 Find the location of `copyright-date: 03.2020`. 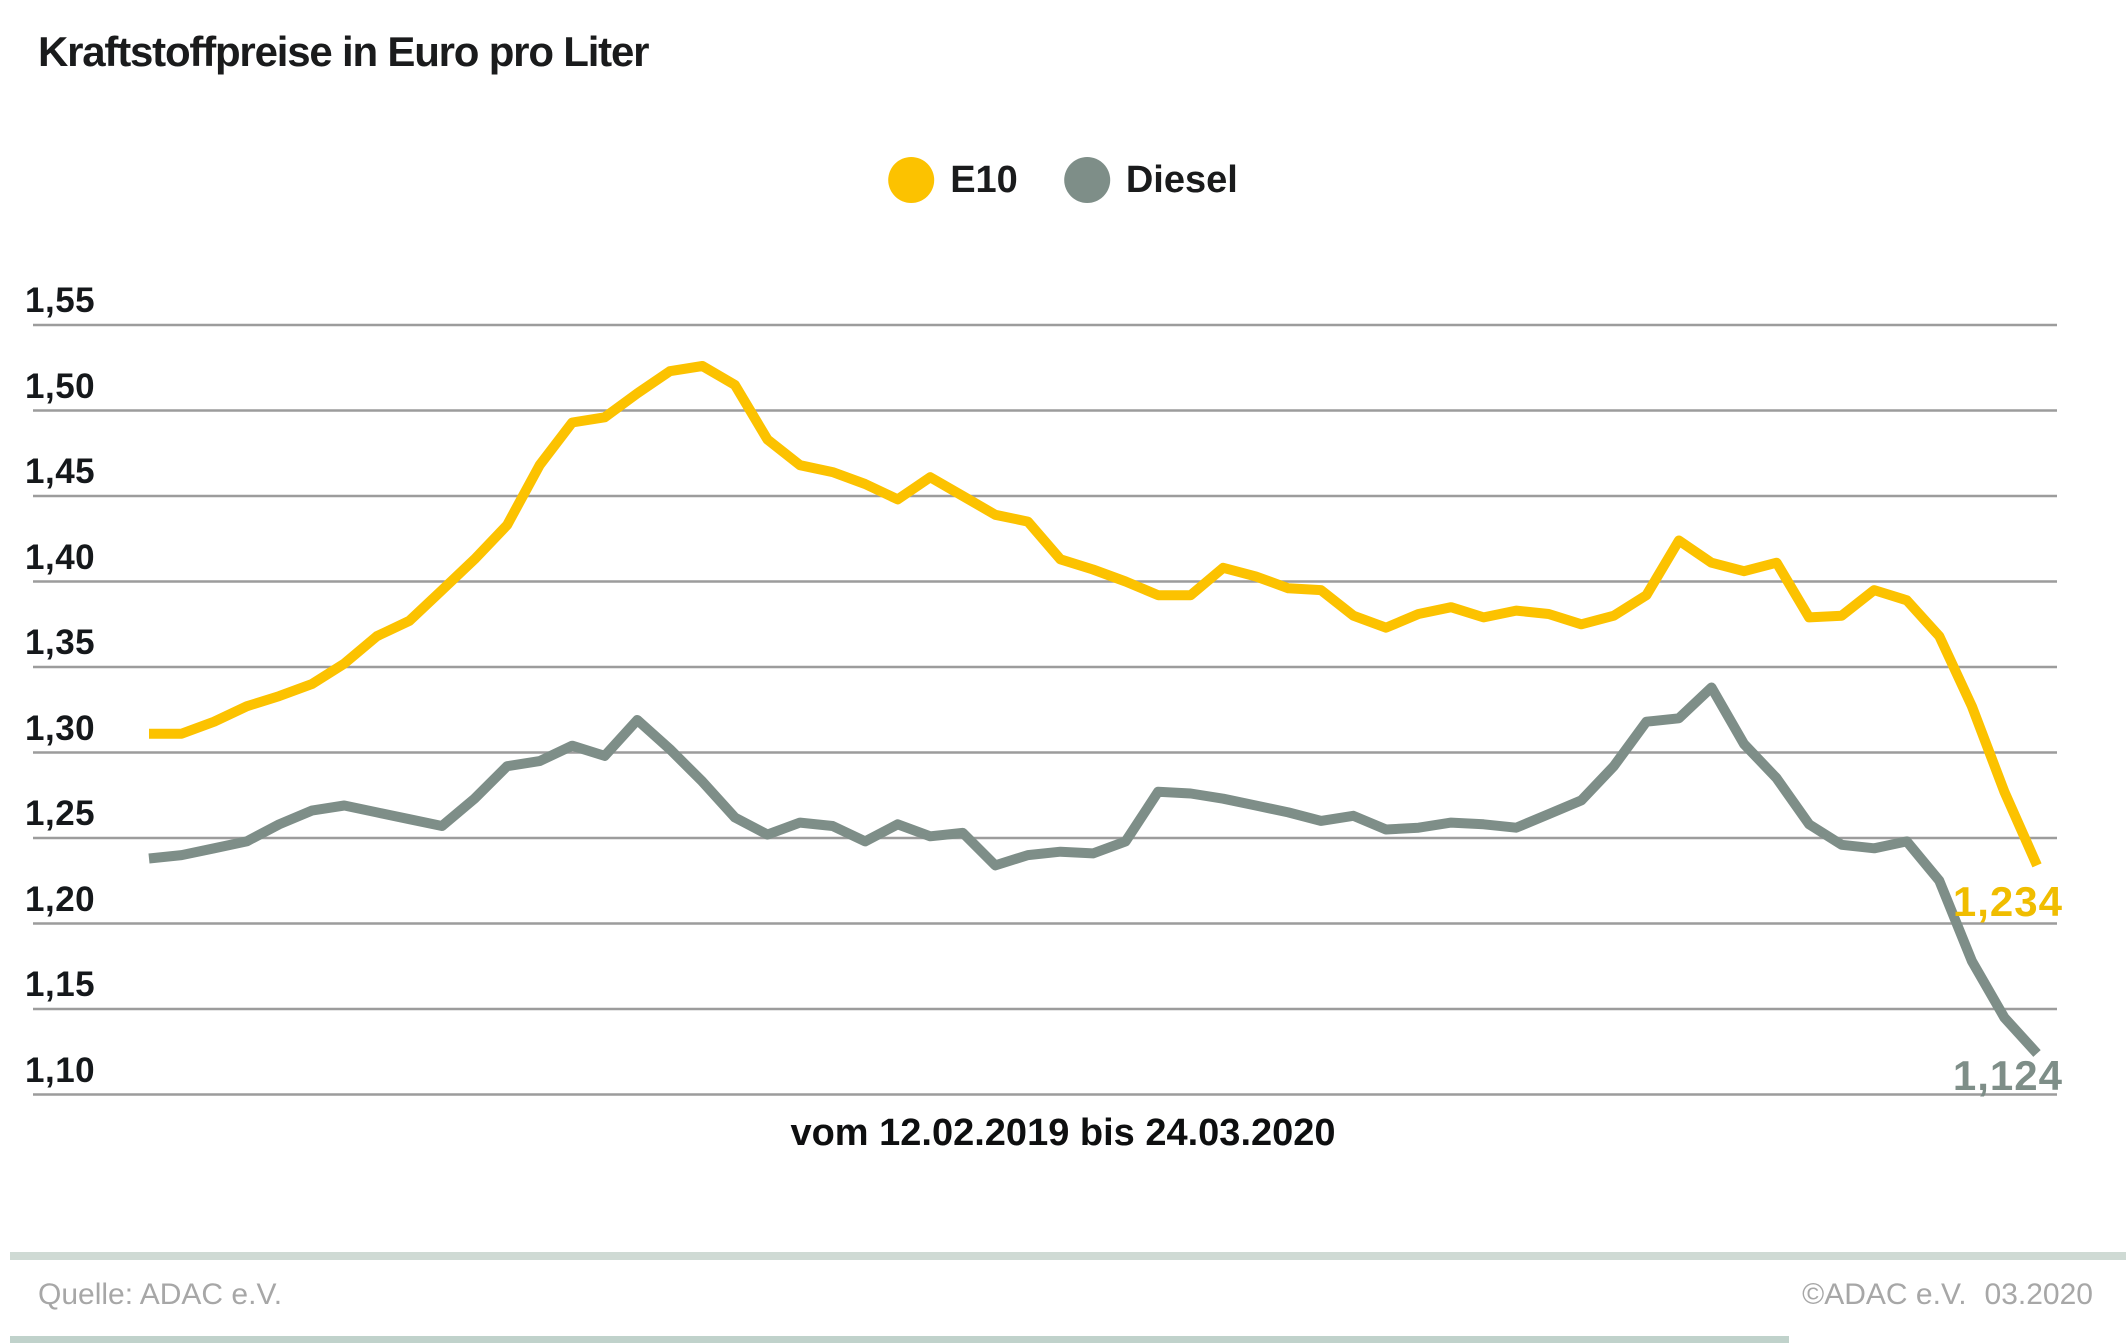

copyright-date: 03.2020 is located at coordinates (2038, 1294).